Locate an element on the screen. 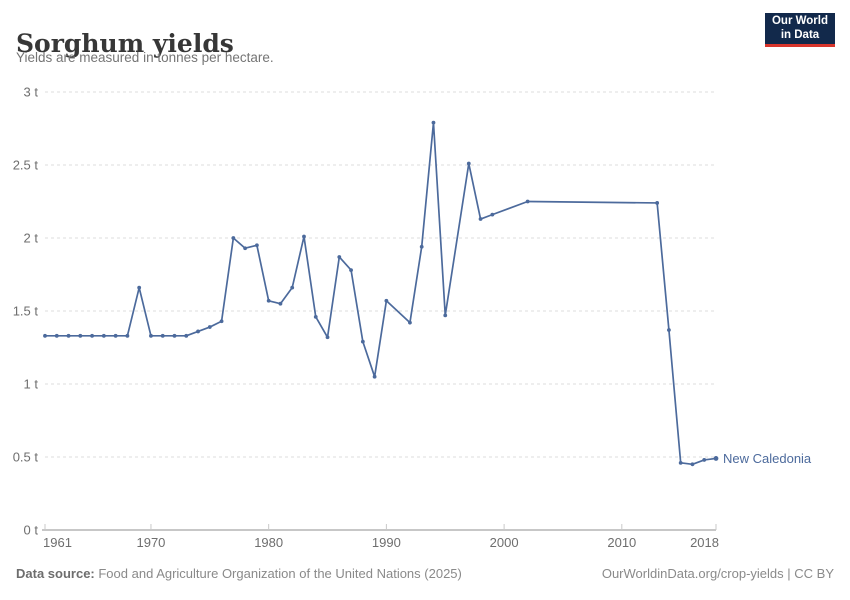 The width and height of the screenshot is (850, 600). series-end-label: New Caledonia is located at coordinates (767, 458).